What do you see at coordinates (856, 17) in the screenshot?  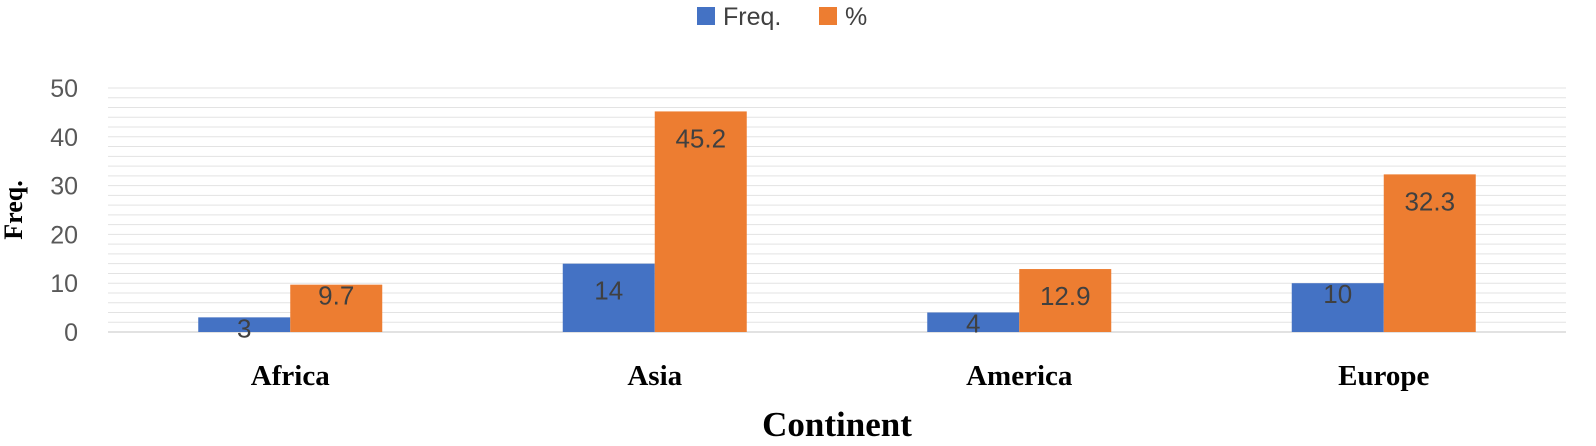 I see `legend-label: %` at bounding box center [856, 17].